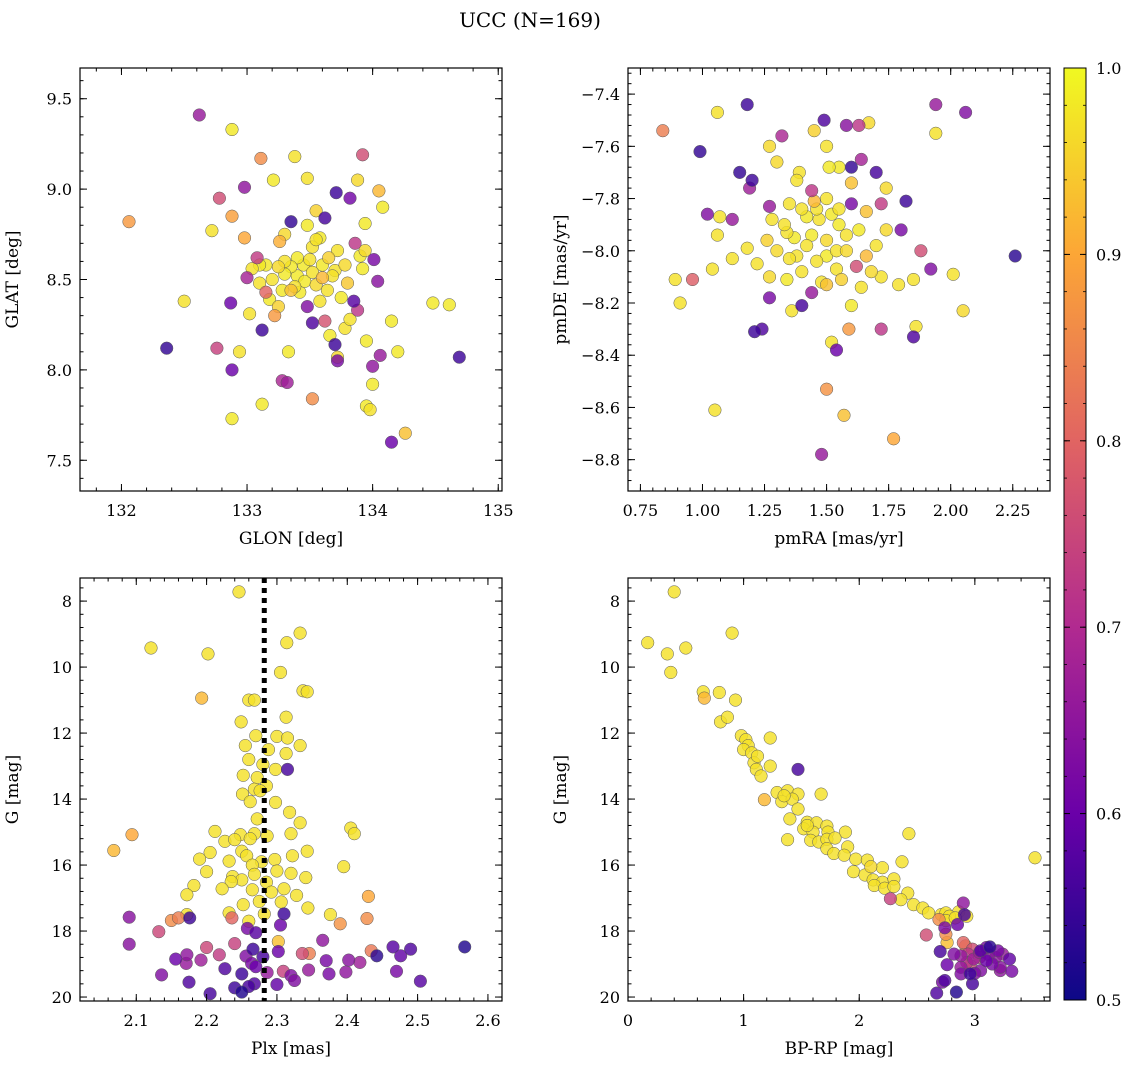  I want to click on x-tick-label: 134, so click(372, 510).